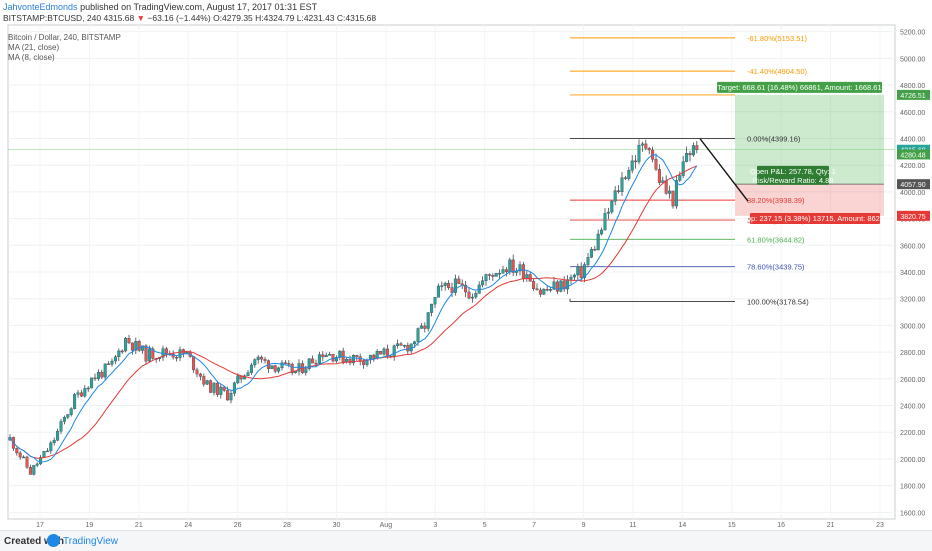 Image resolution: width=932 pixels, height=551 pixels. I want to click on trend-line, so click(724, 170).